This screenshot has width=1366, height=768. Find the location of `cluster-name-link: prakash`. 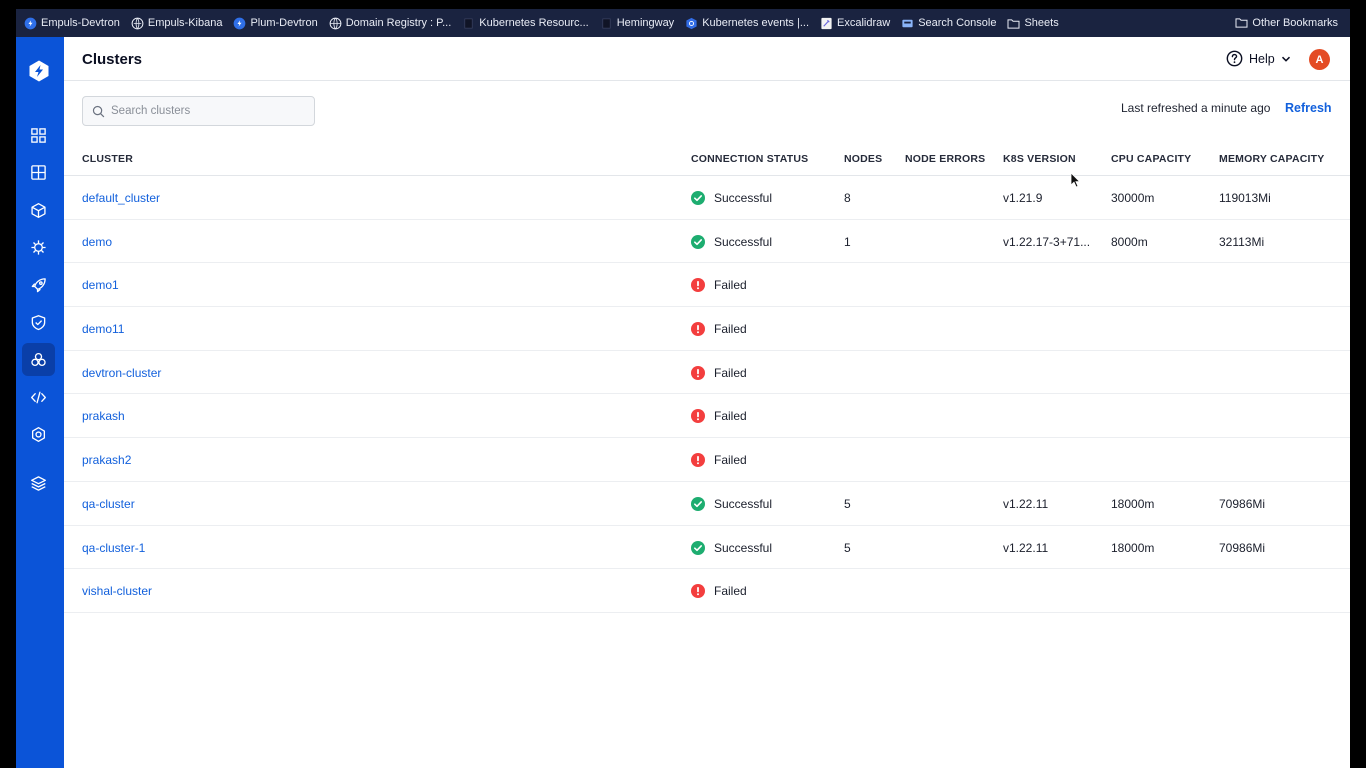

cluster-name-link: prakash is located at coordinates (103, 416).